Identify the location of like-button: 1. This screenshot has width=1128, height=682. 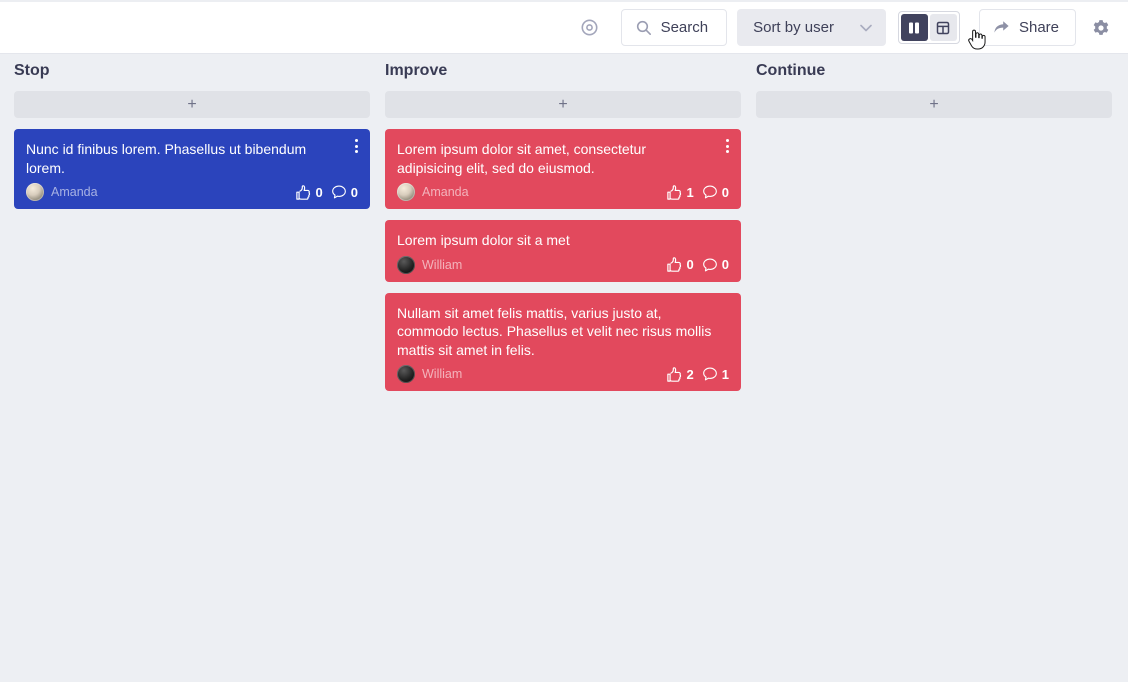
(680, 192).